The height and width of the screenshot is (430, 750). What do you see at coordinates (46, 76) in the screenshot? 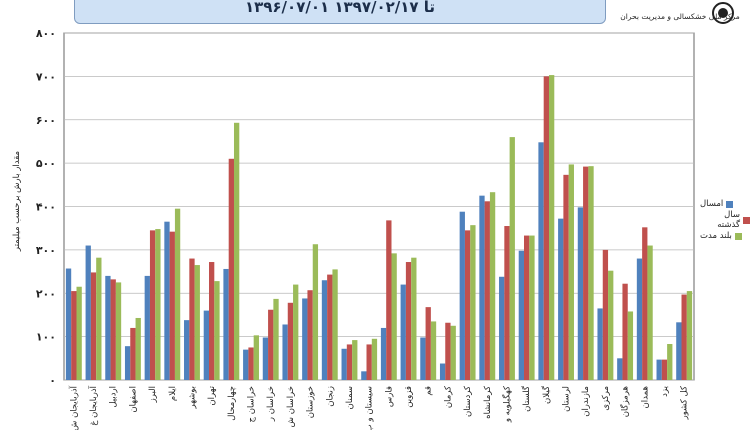
I see `y-tick-label: ۷۰۰` at bounding box center [46, 76].